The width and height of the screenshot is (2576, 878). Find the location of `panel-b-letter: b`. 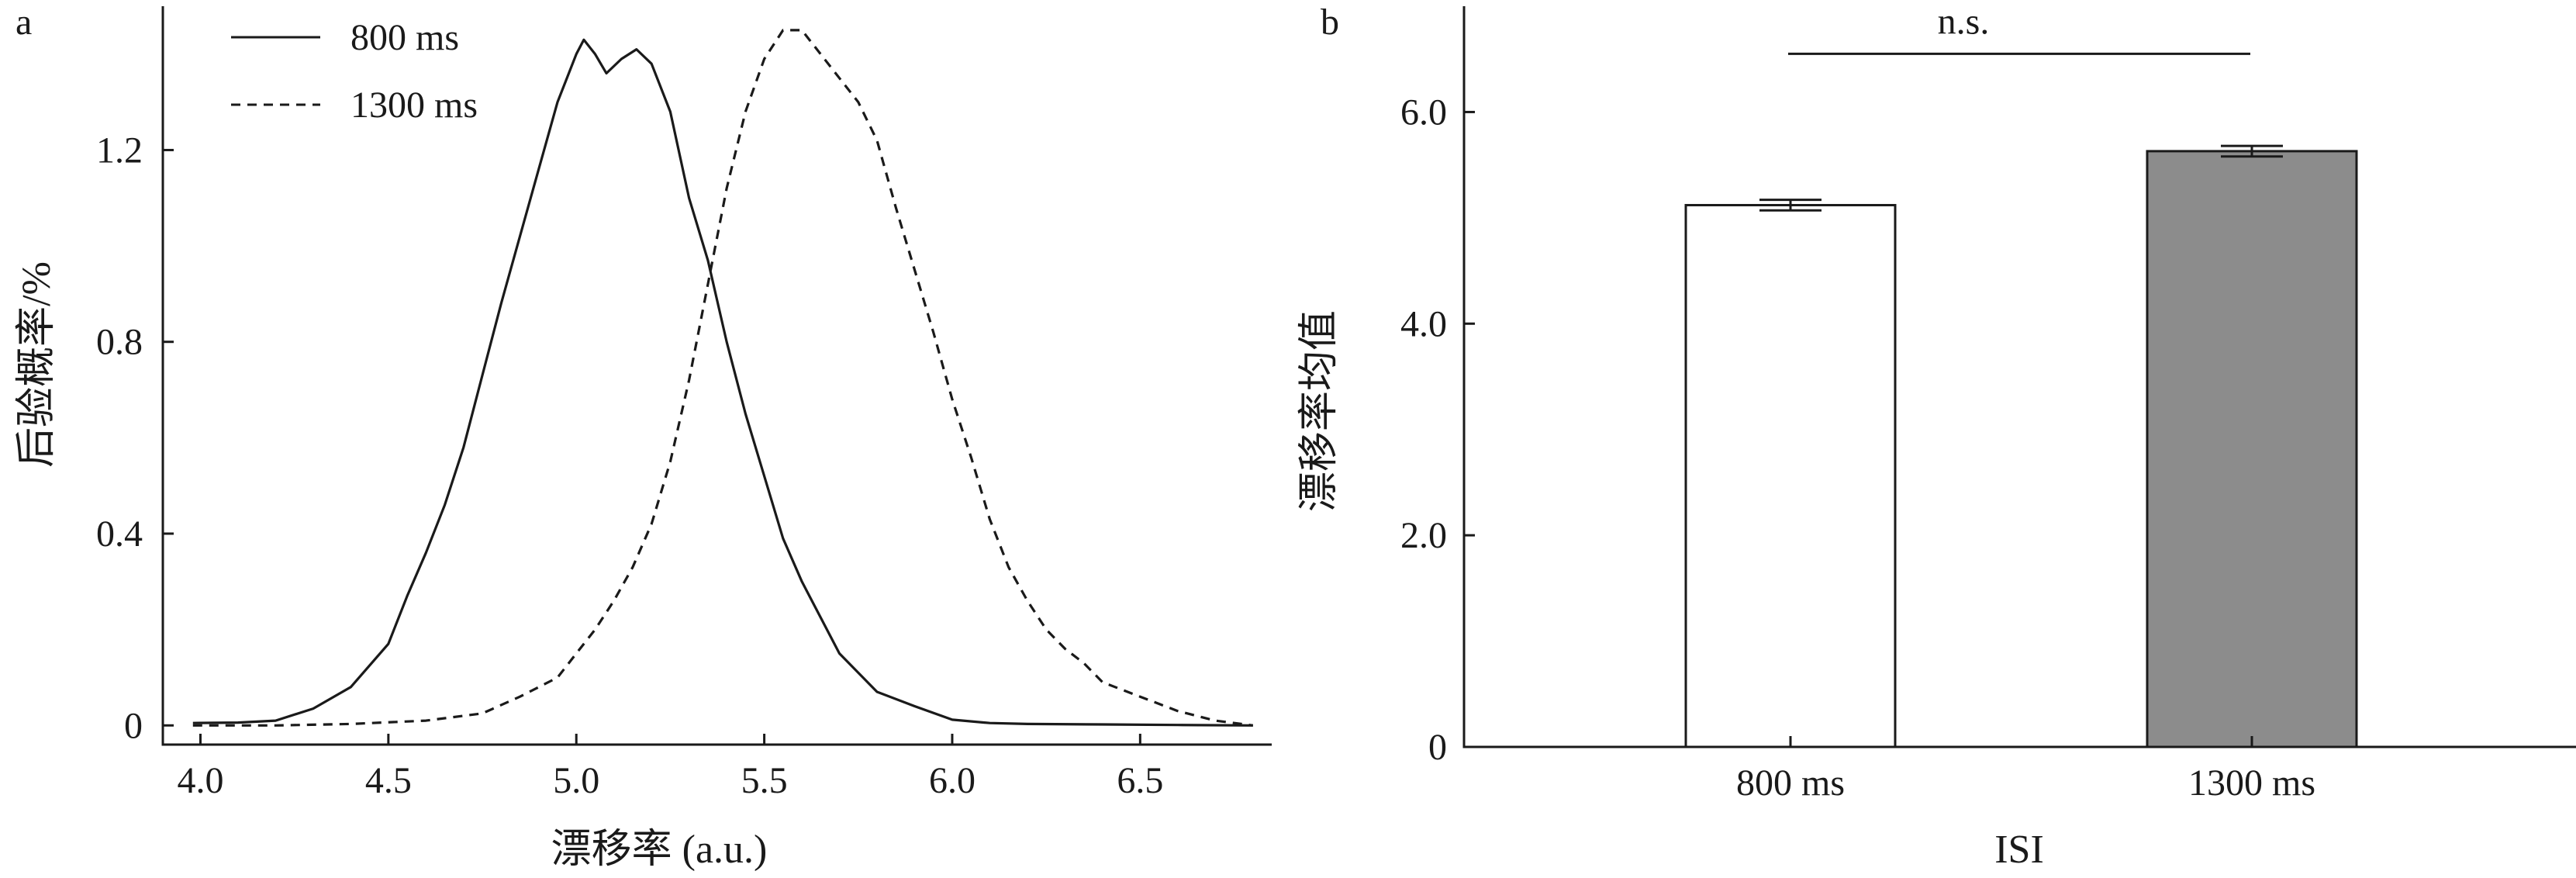

panel-b-letter: b is located at coordinates (1330, 22).